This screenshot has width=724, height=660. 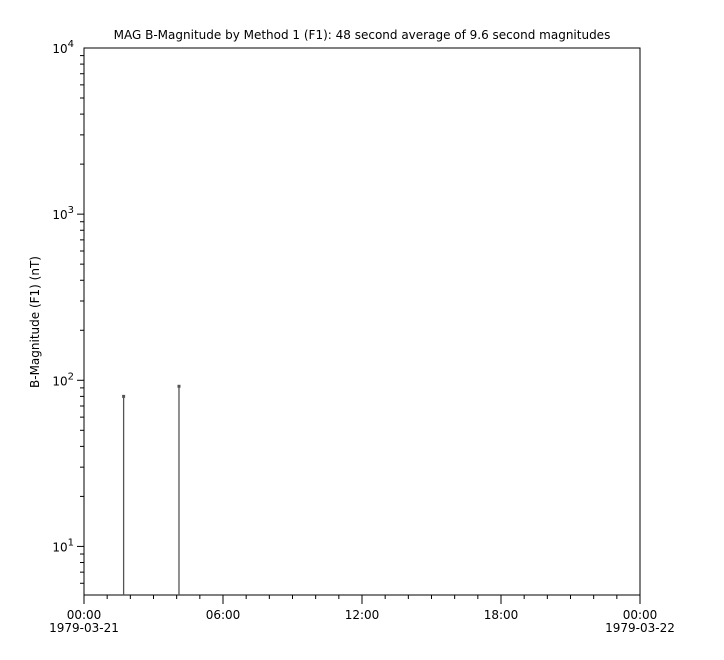 I want to click on x-tick-label: 18:00, so click(x=501, y=615).